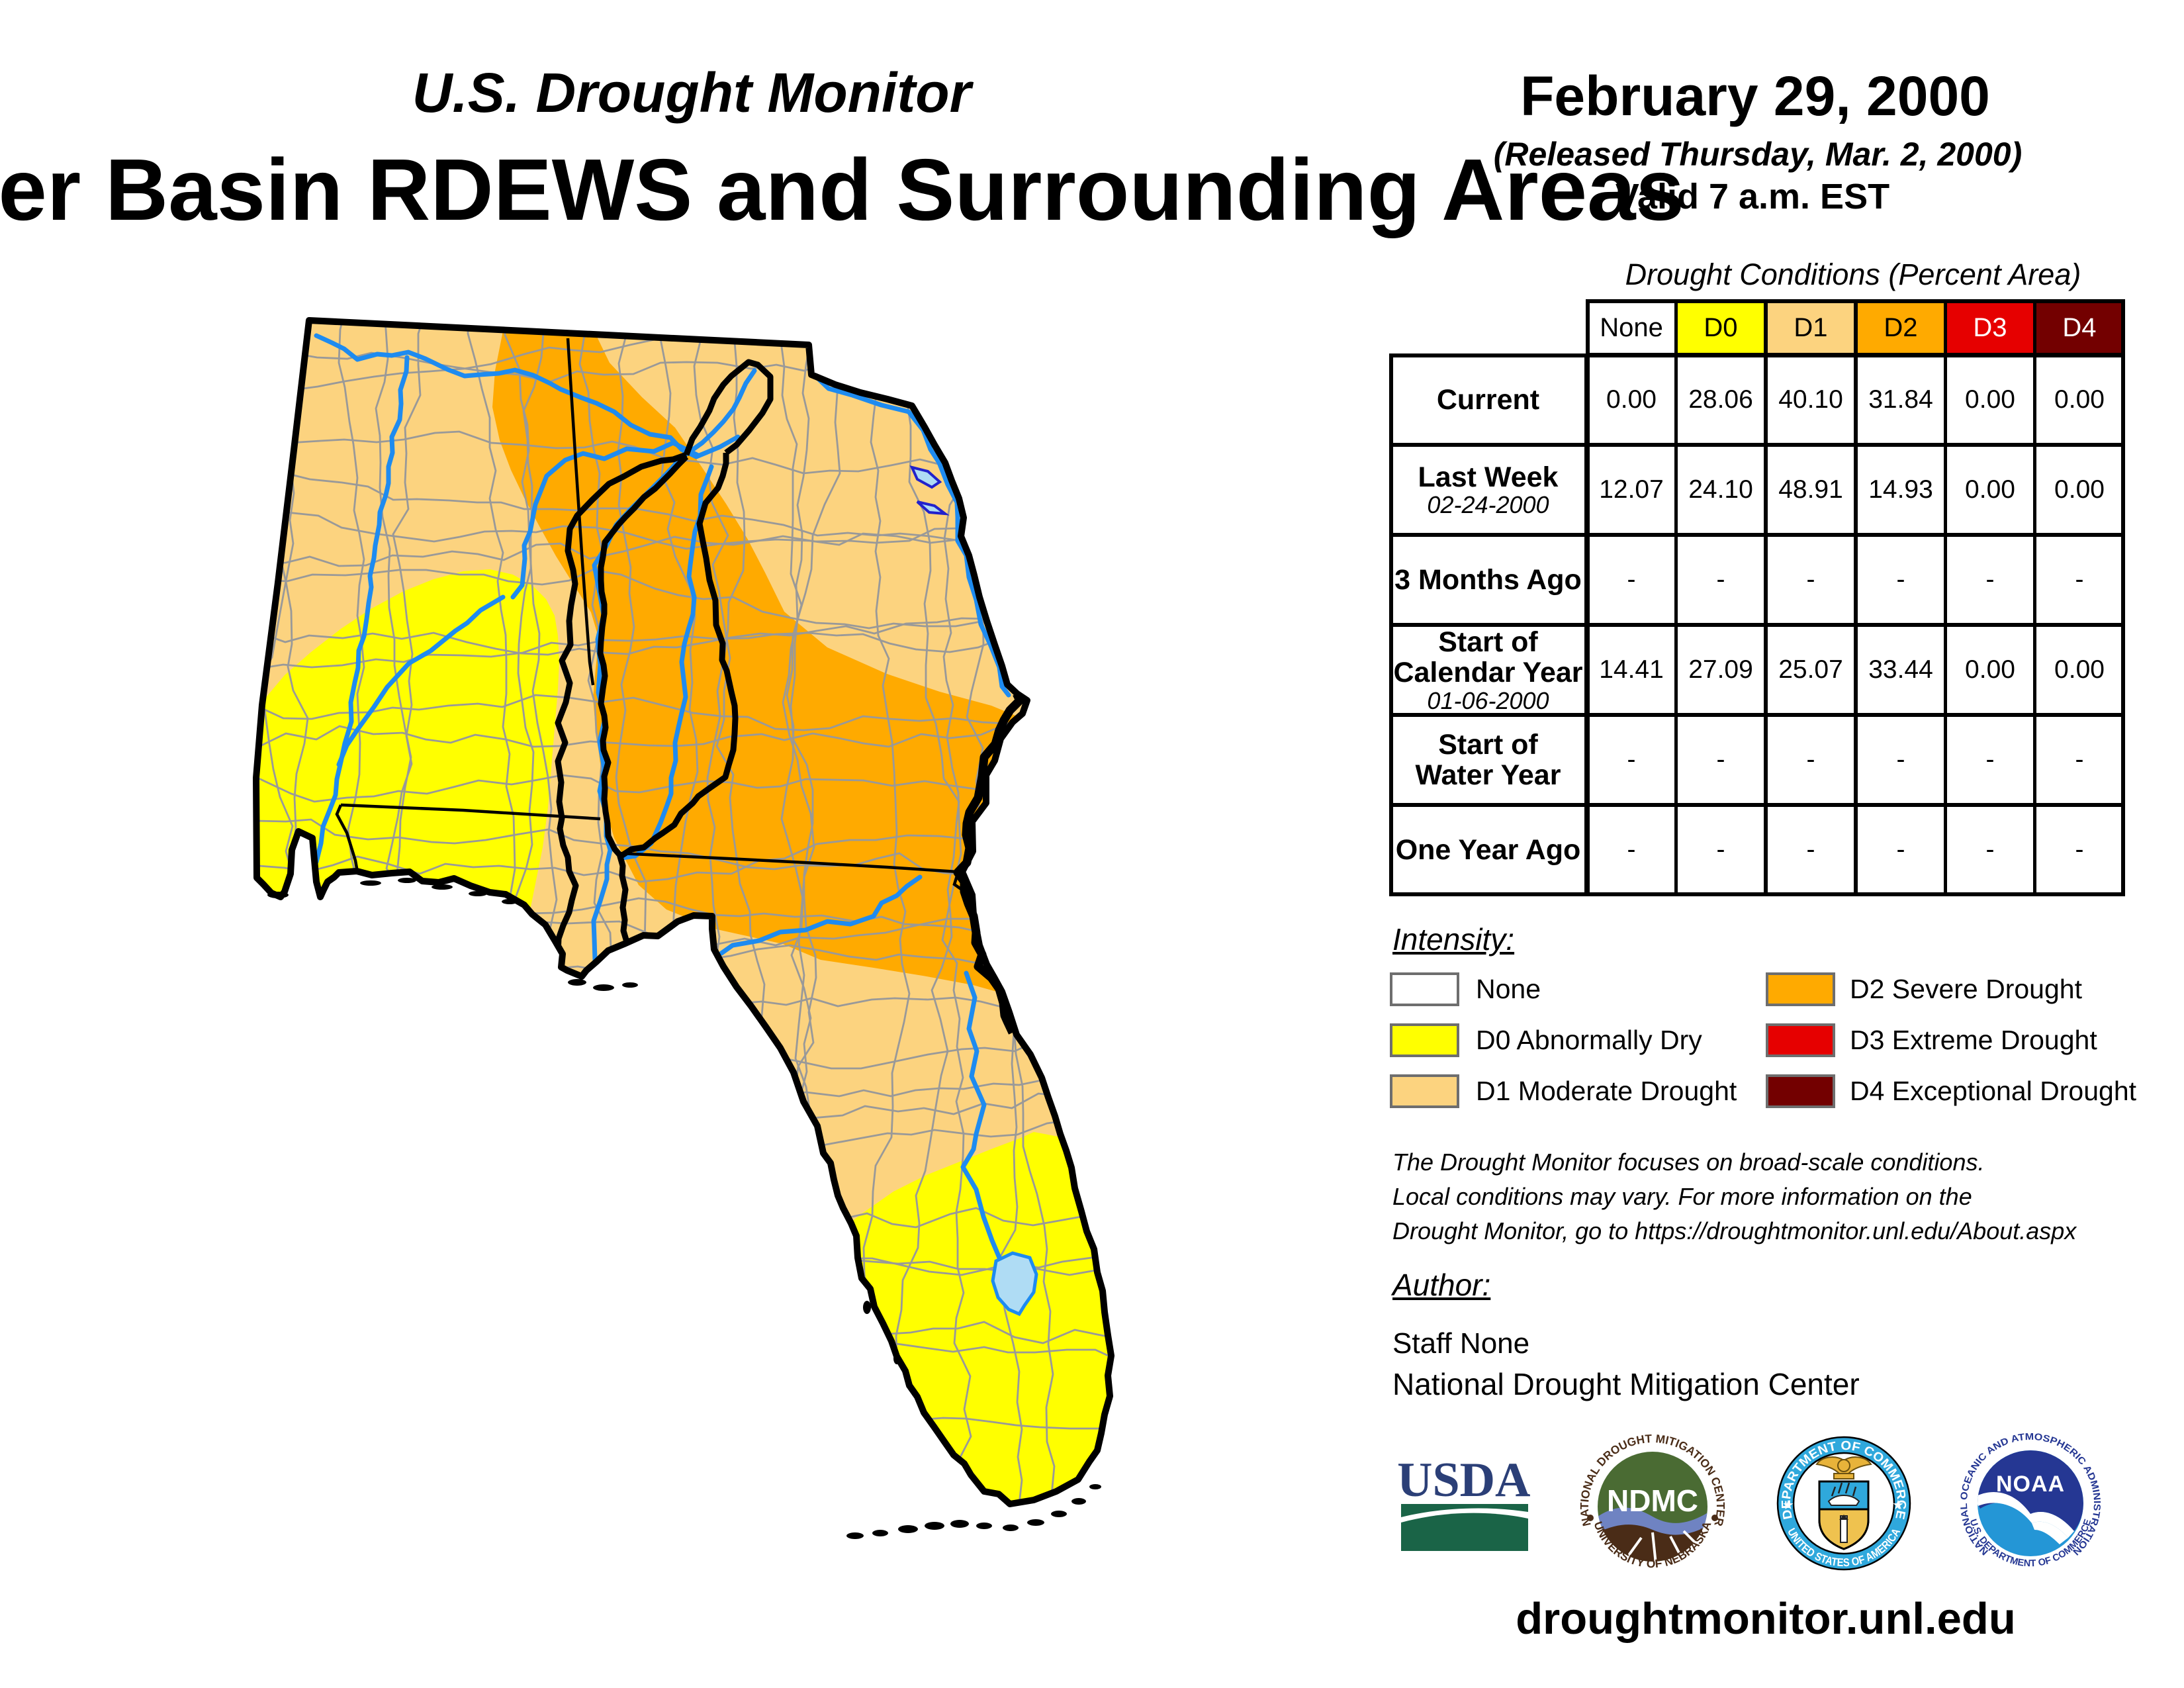 The height and width of the screenshot is (1688, 2184). Describe the element at coordinates (2031, 1484) in the screenshot. I see `svg-text: NOAA` at that location.